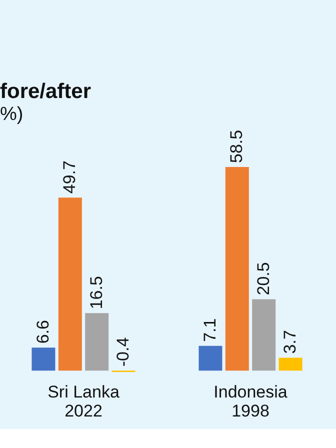  Describe the element at coordinates (46, 91) in the screenshot. I see `chart-title: fore/after` at that location.